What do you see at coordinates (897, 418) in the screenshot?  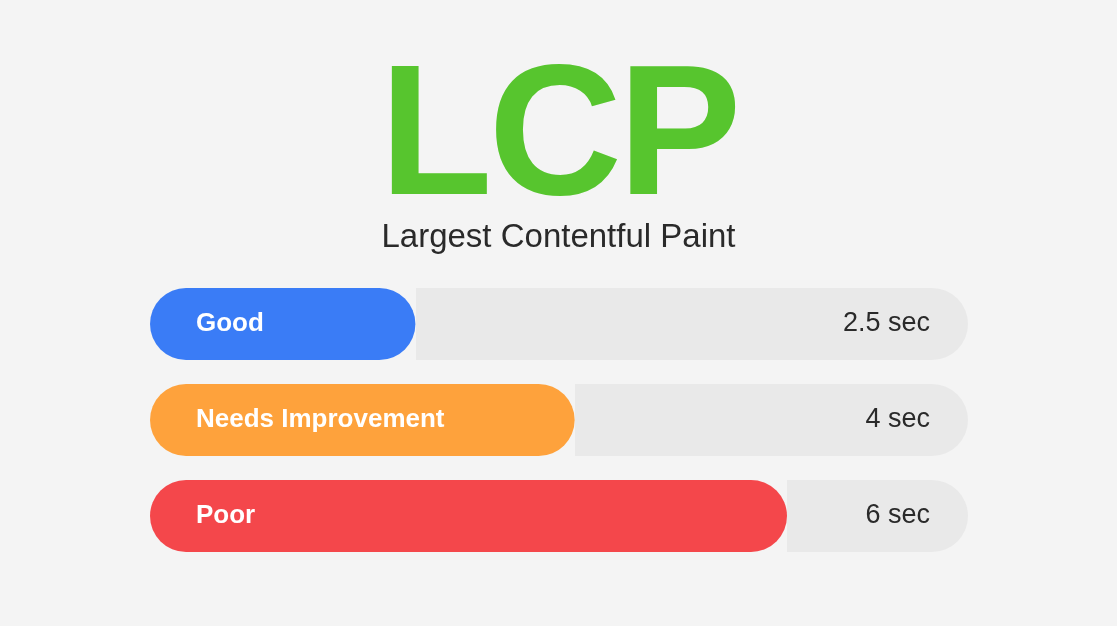 I see `data-label: 4 sec` at bounding box center [897, 418].